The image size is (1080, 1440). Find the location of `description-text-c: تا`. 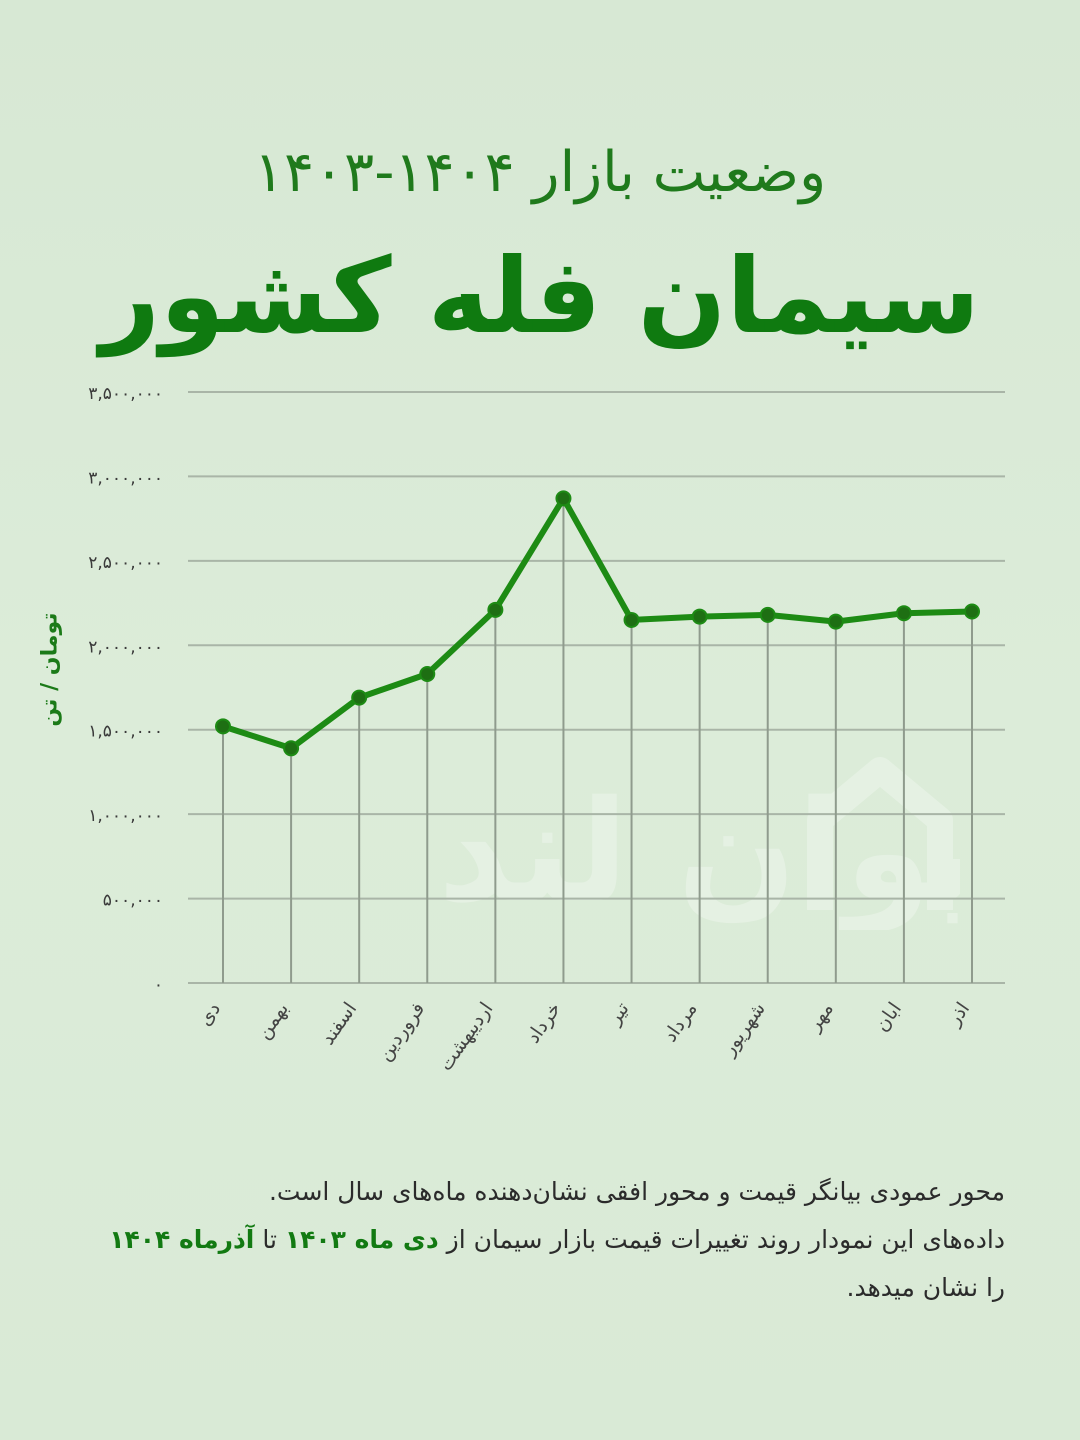

description-text-c: تا is located at coordinates (269, 1239).